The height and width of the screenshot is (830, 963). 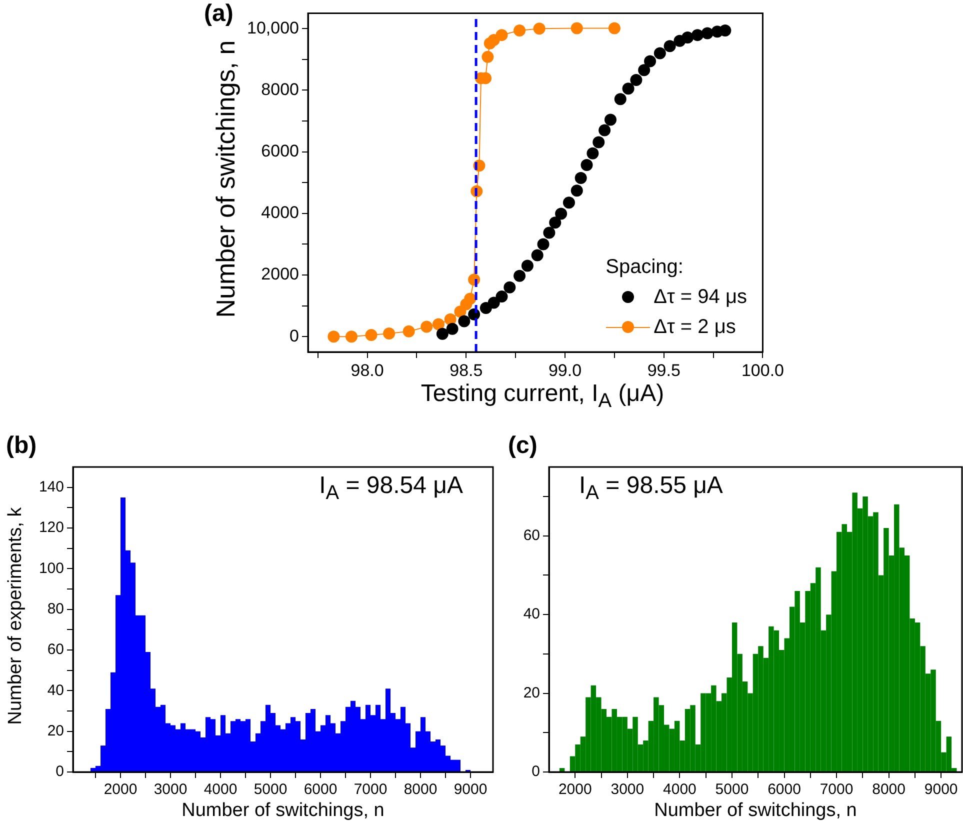 What do you see at coordinates (280, 89) in the screenshot?
I see `y-tick-label: 8000` at bounding box center [280, 89].